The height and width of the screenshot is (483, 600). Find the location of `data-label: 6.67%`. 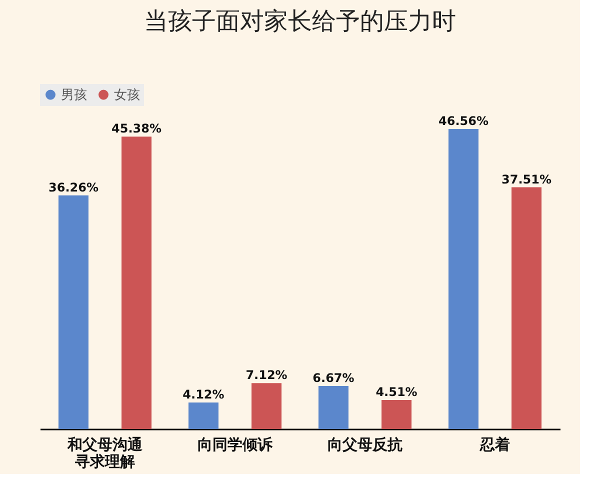

data-label: 6.67% is located at coordinates (333, 378).